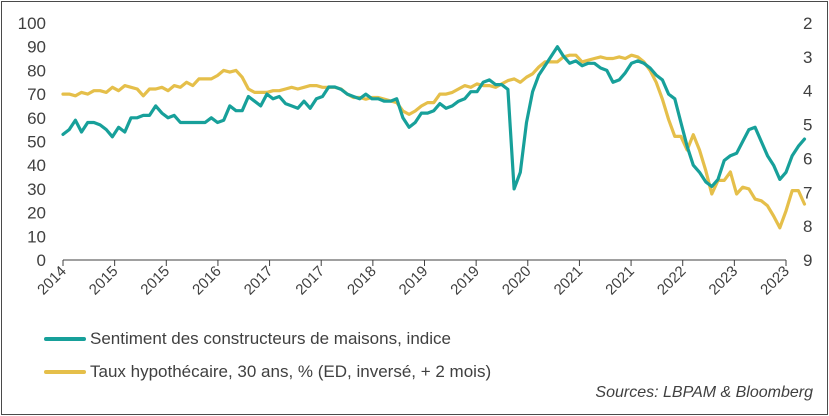  What do you see at coordinates (704, 392) in the screenshot?
I see `source-note: Sources: LBPAM & Bloomberg` at bounding box center [704, 392].